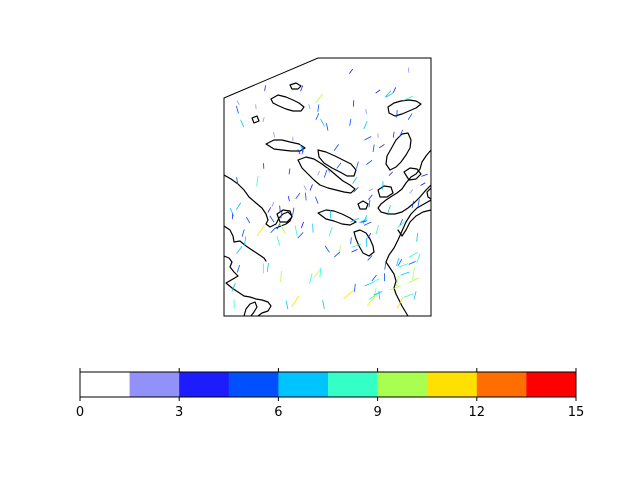 This screenshot has width=640, height=480. I want to click on colorbar-tick-label: 3, so click(179, 412).